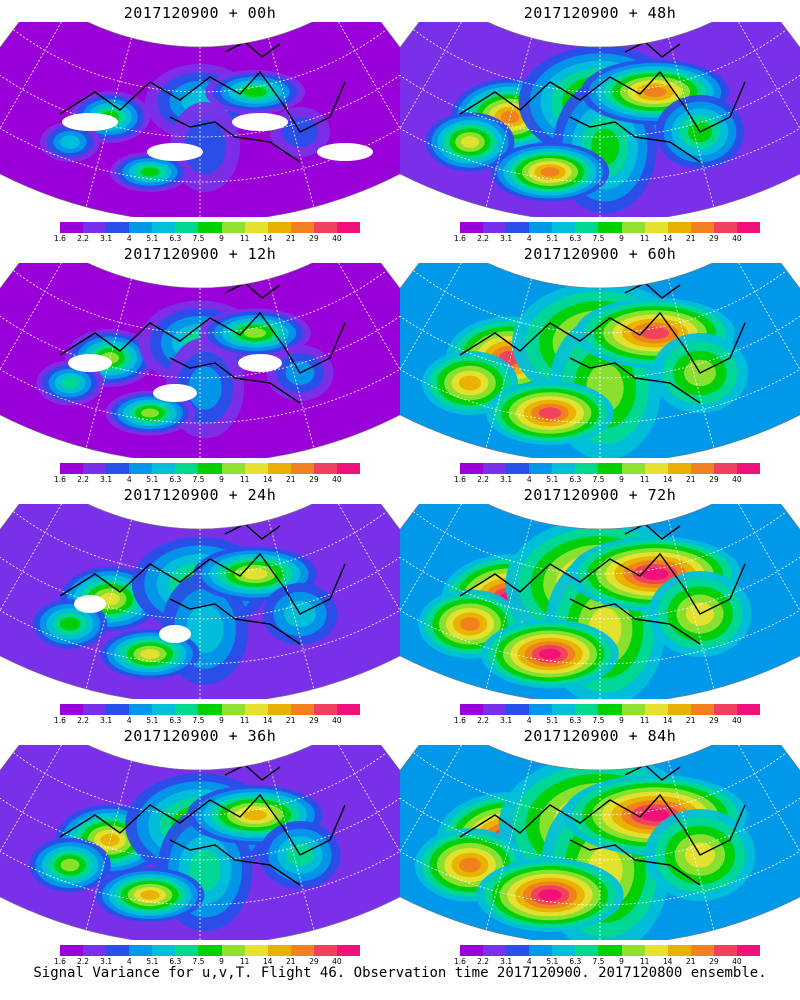 The image size is (800, 1000). What do you see at coordinates (529, 479) in the screenshot?
I see `colorbar-tick-label: 4` at bounding box center [529, 479].